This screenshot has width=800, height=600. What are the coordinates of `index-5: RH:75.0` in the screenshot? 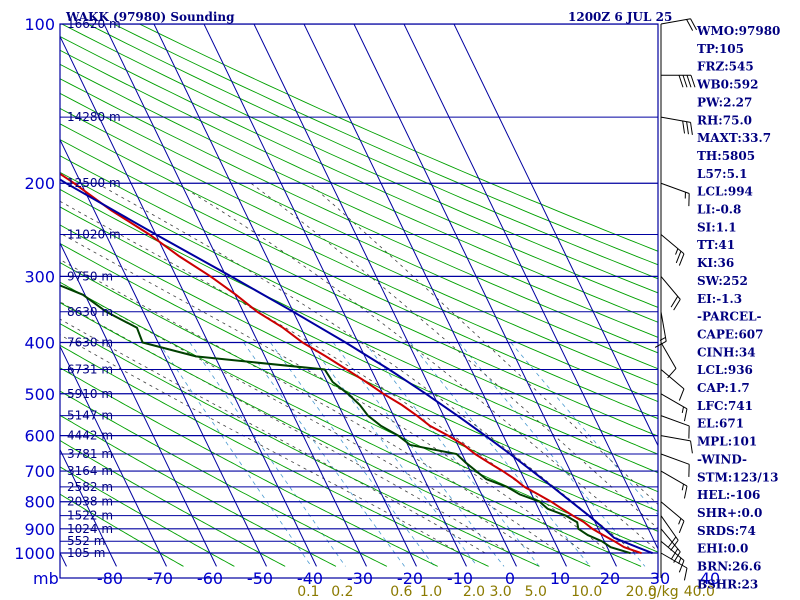 It's located at (724, 120).